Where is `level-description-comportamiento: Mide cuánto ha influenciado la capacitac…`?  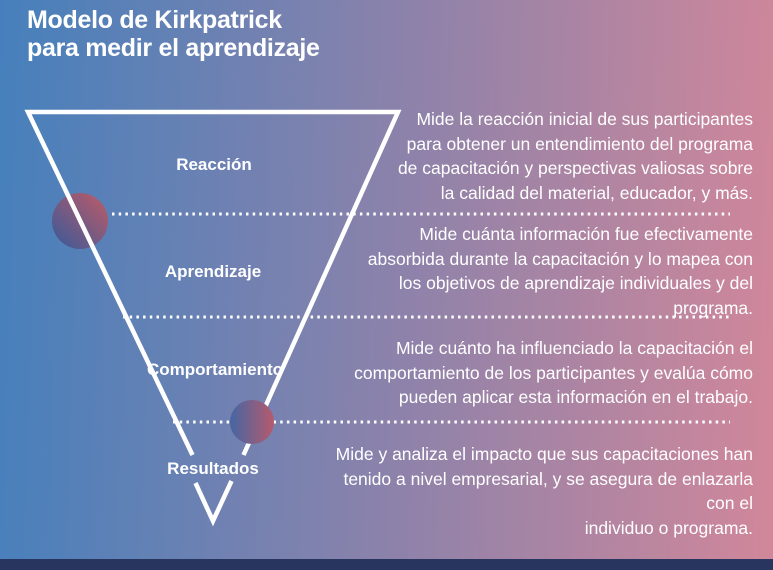
level-description-comportamiento: Mide cuánto ha influenciado la capacitac… is located at coordinates (533, 373).